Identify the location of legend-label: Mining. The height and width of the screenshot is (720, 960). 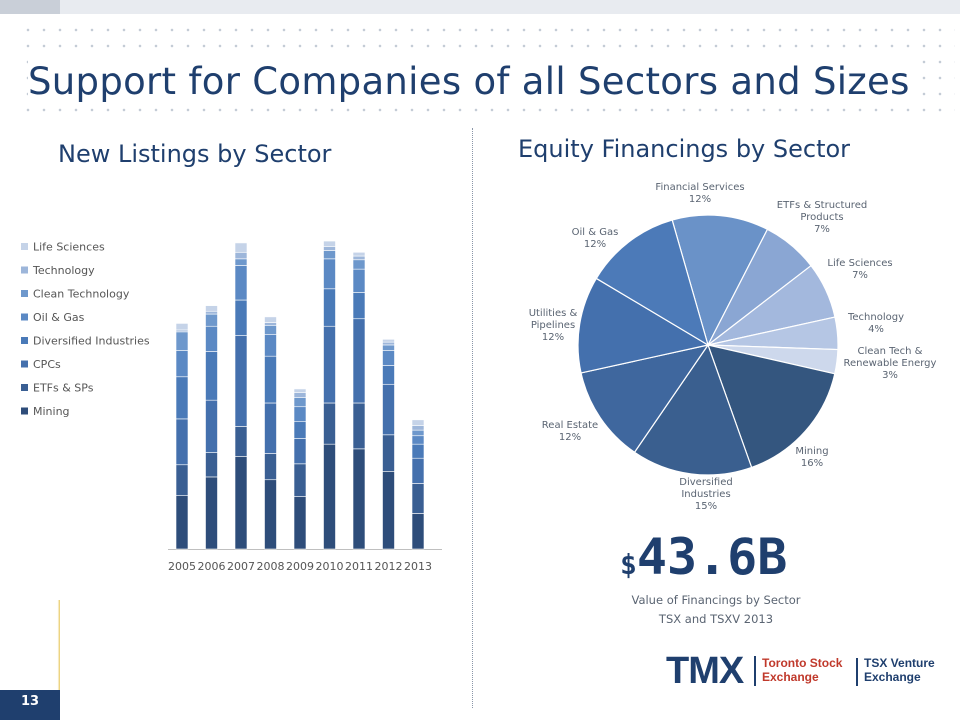
(51, 411).